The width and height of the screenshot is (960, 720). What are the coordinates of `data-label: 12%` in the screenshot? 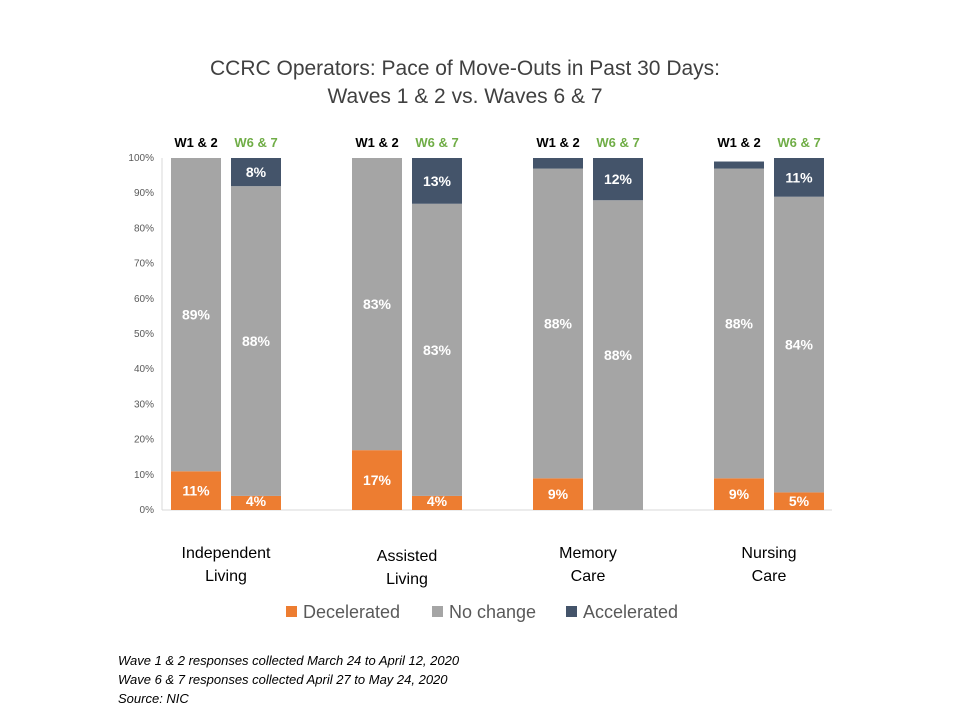 It's located at (618, 179).